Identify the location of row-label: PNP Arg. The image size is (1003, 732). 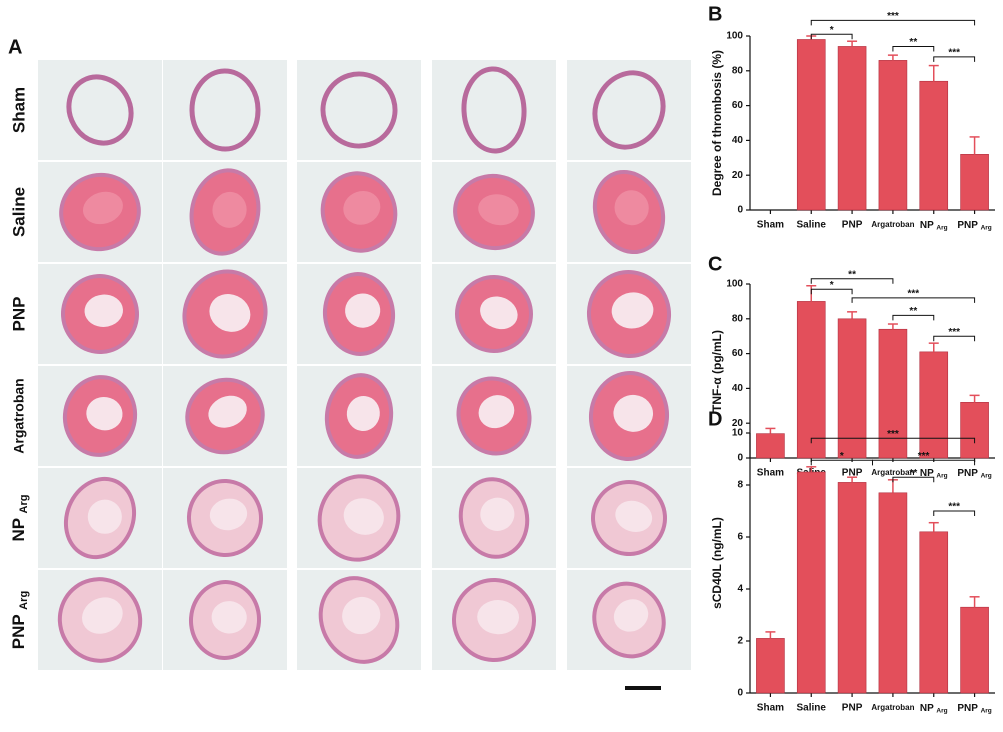
(19, 620).